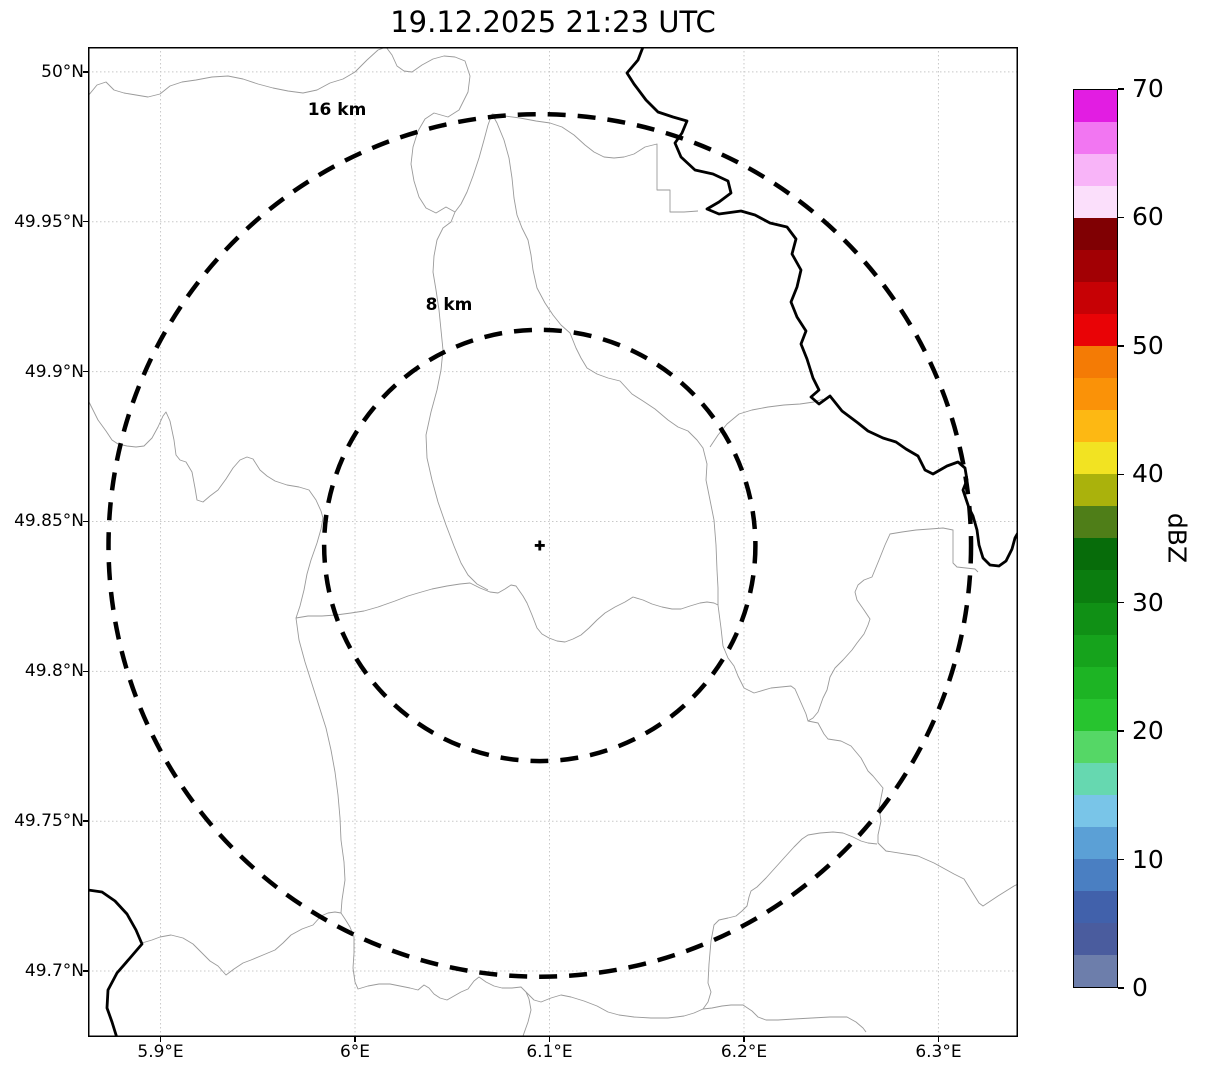 The width and height of the screenshot is (1207, 1069). Describe the element at coordinates (1140, 987) in the screenshot. I see `colorbar-tick-label: 0` at that location.